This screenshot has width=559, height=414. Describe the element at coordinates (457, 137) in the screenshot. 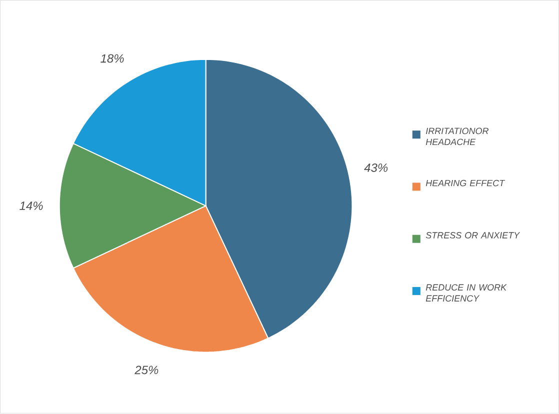

I see `legend-label: IRRITATIONOR HEADACHE` at that location.